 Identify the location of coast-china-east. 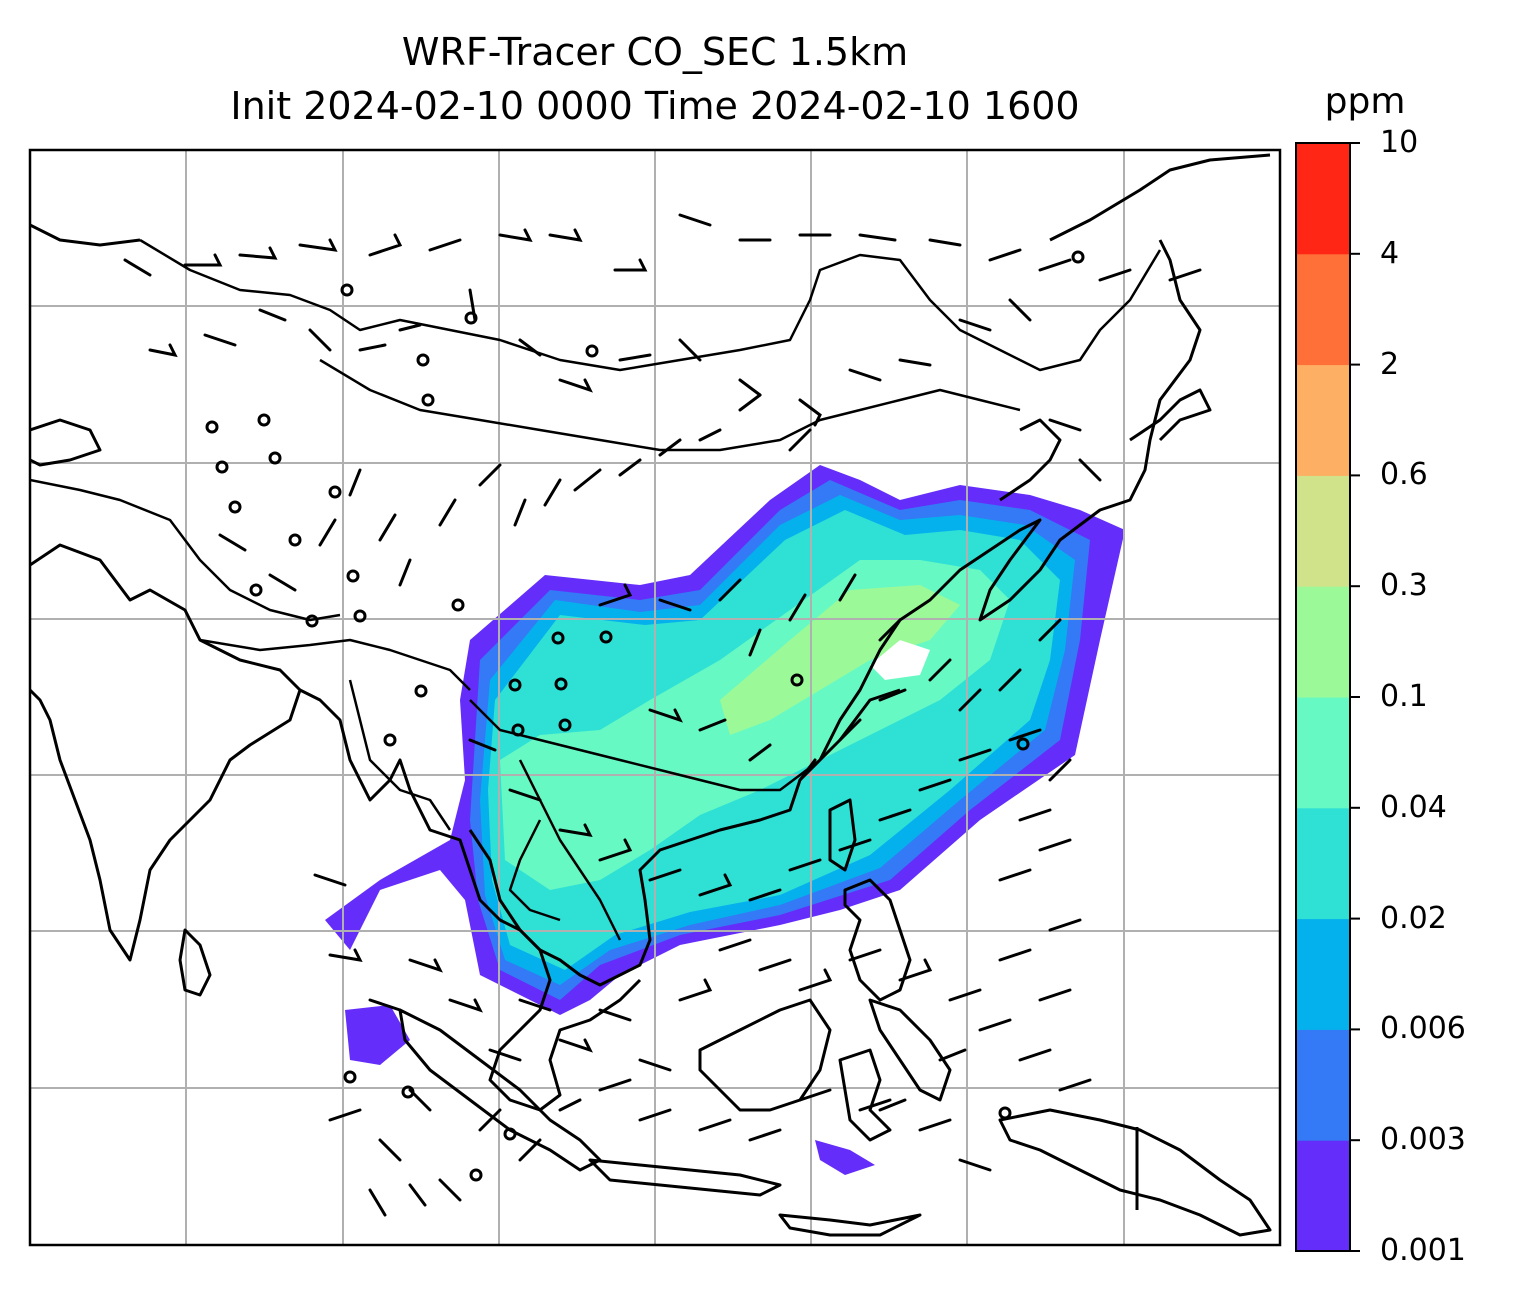
(1010, 500).